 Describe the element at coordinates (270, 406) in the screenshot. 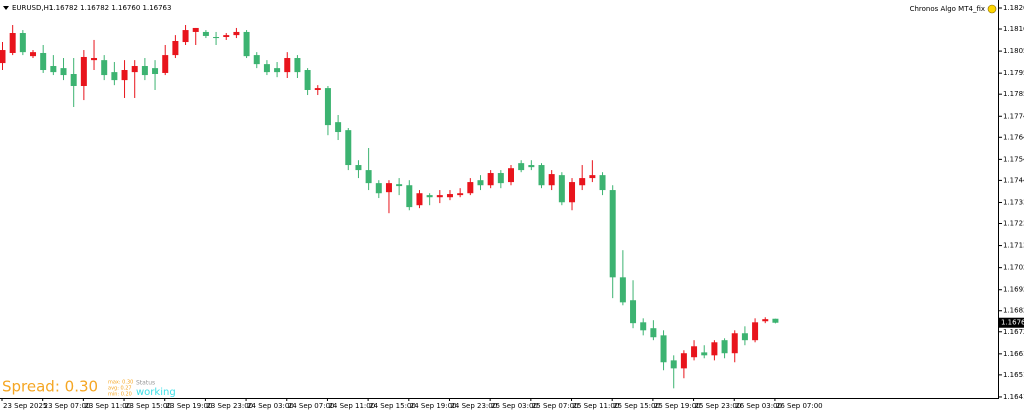

I see `time-tick-label: 24 Sep 03:00` at that location.